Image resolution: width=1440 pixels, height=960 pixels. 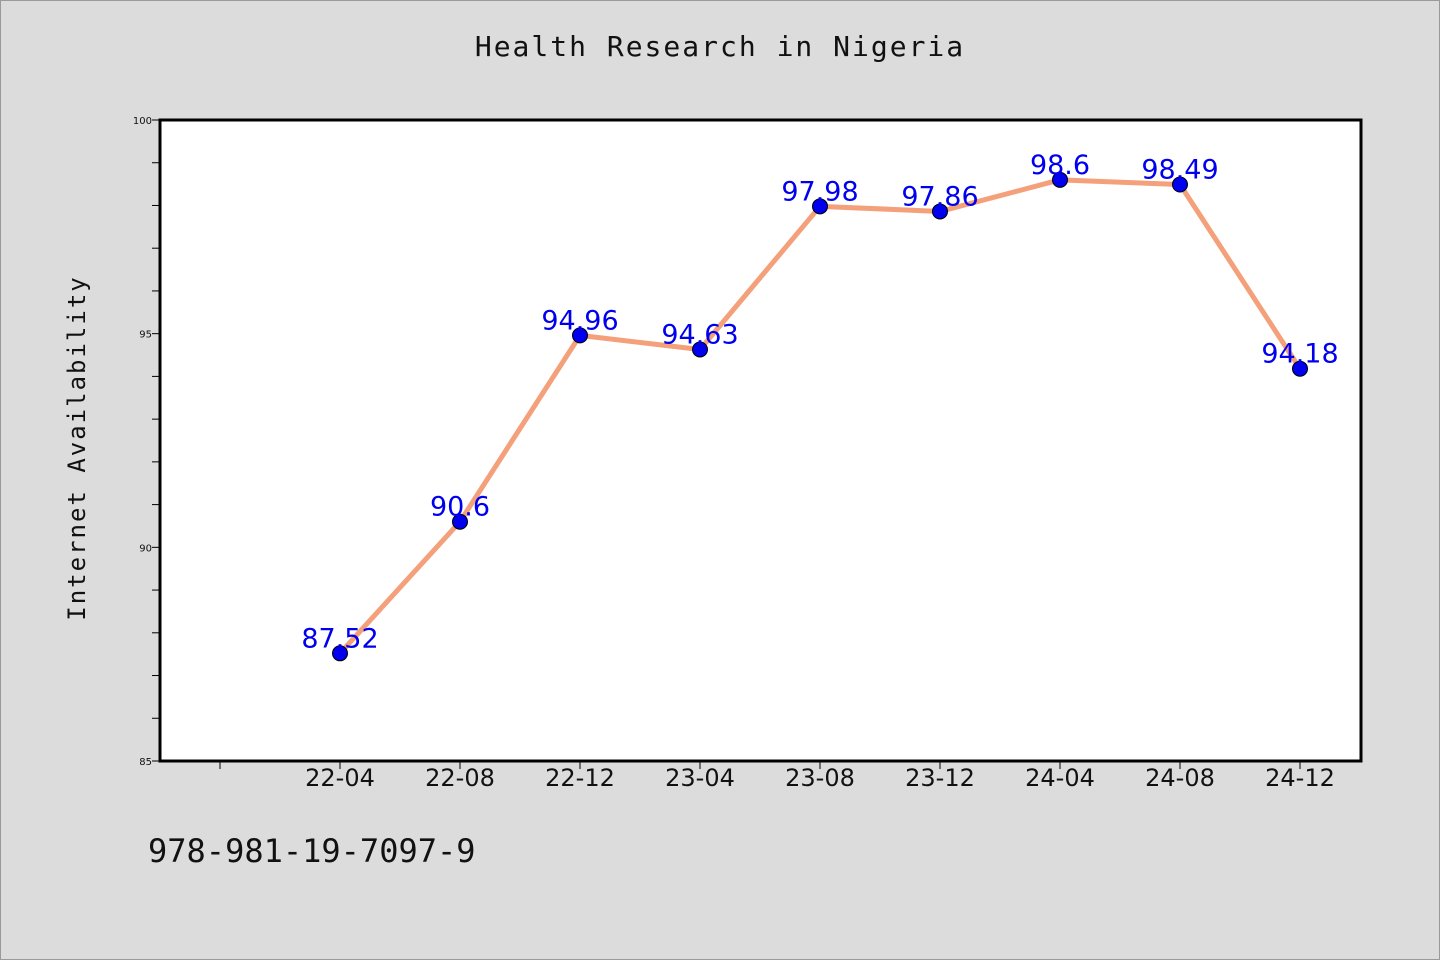 I want to click on data-label: 87.52, so click(x=339, y=638).